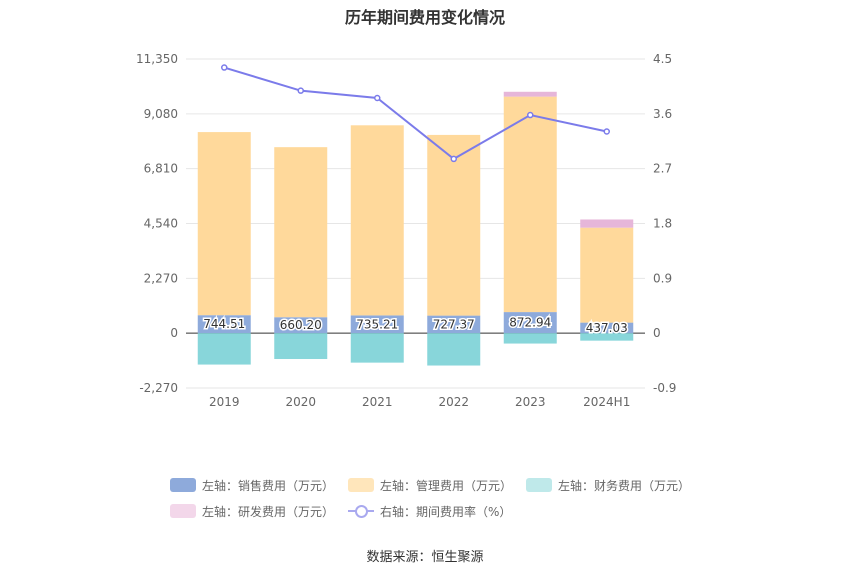  What do you see at coordinates (361, 485) in the screenshot?
I see `legend-swatch-admin` at bounding box center [361, 485].